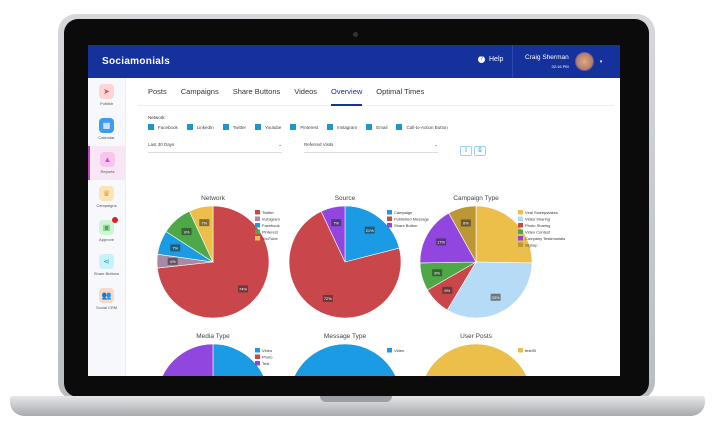 This screenshot has height=435, width=713. I want to click on sidebar-item-label: Calendar, so click(106, 137).